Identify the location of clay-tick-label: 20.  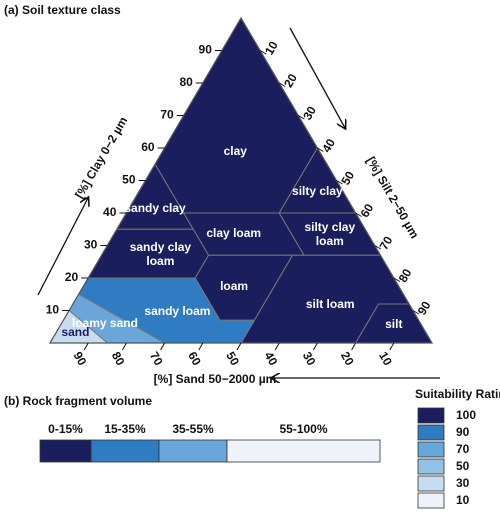
(72, 277).